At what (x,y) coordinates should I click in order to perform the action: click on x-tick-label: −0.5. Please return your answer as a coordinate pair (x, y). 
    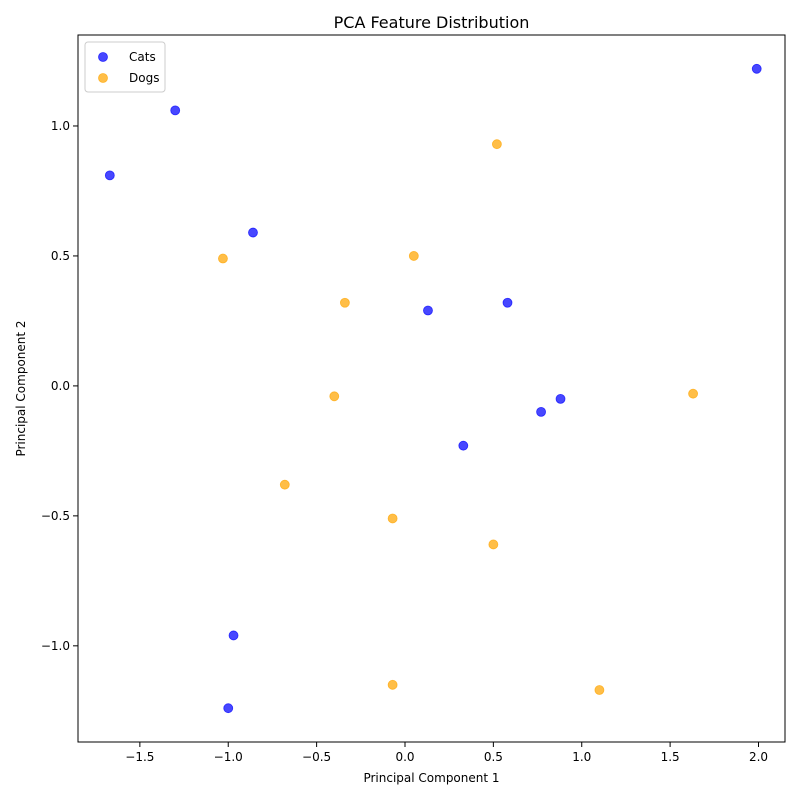
    Looking at the image, I should click on (316, 757).